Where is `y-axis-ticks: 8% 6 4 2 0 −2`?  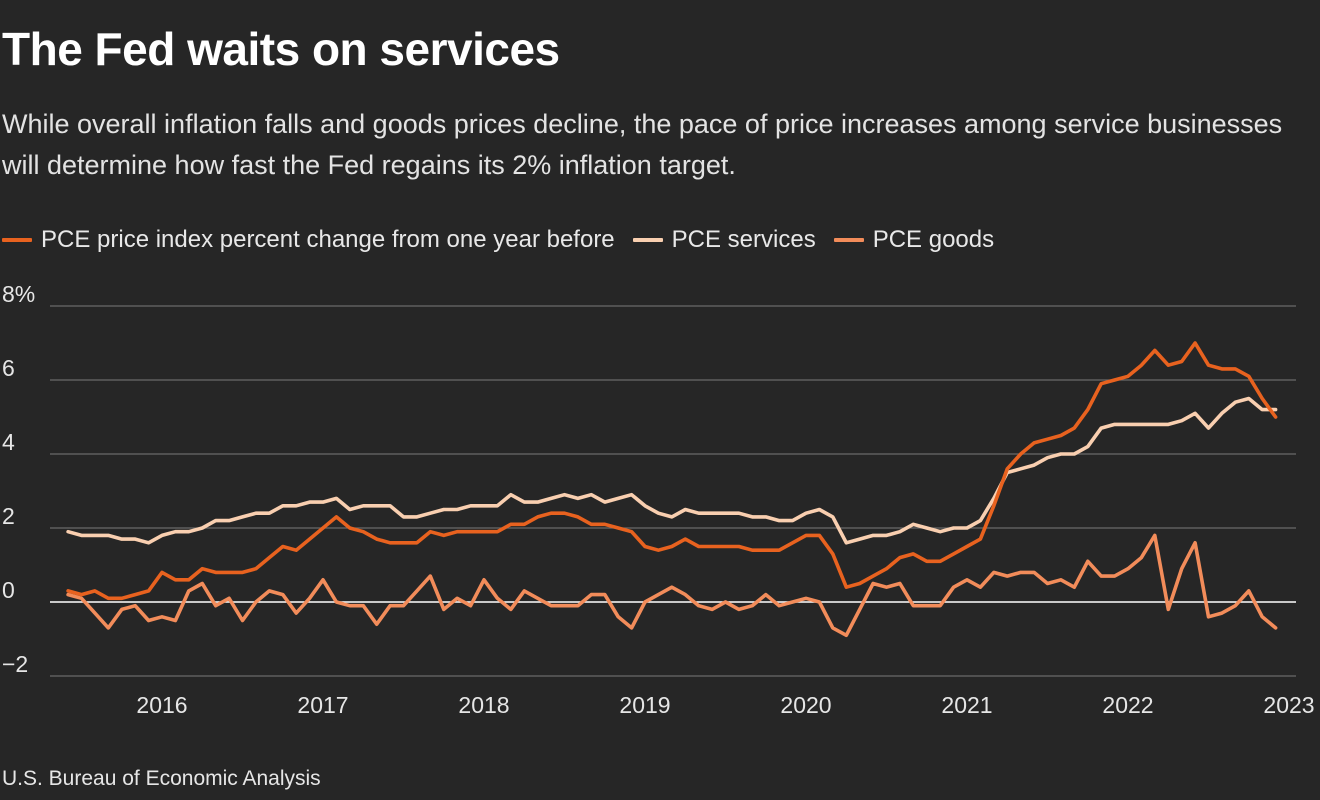 y-axis-ticks: 8% 6 4 2 0 −2 is located at coordinates (18, 479).